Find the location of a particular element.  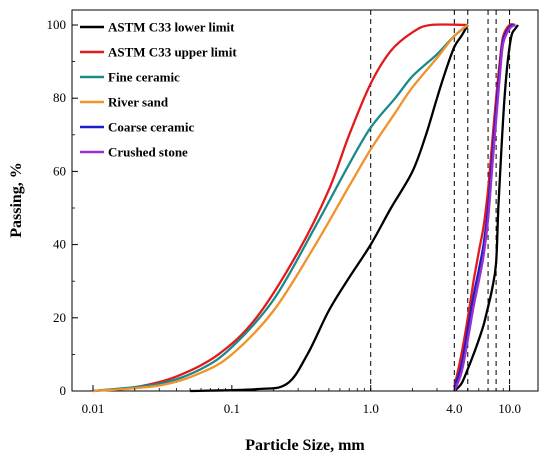

y-tick-label: 0 is located at coordinates (63, 390).